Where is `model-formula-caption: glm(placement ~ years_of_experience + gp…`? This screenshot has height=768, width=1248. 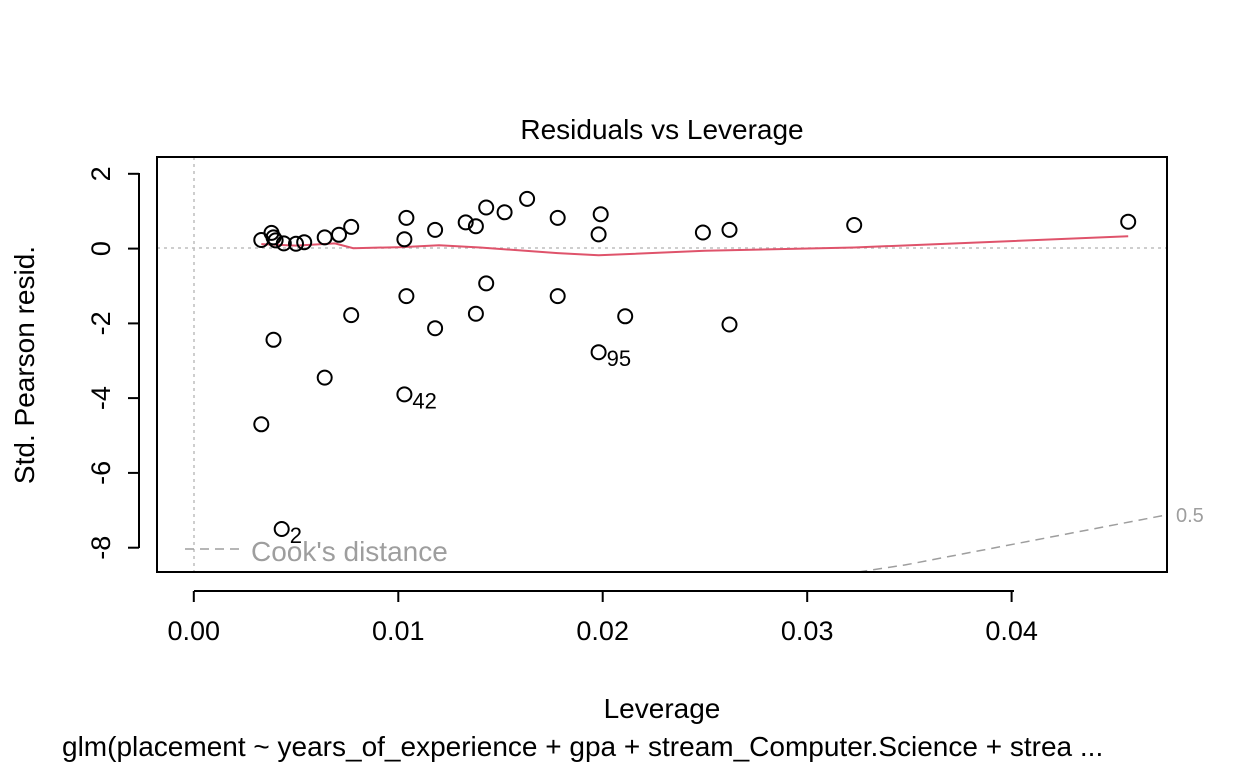
model-formula-caption: glm(placement ~ years_of_experience + gp… is located at coordinates (582, 746).